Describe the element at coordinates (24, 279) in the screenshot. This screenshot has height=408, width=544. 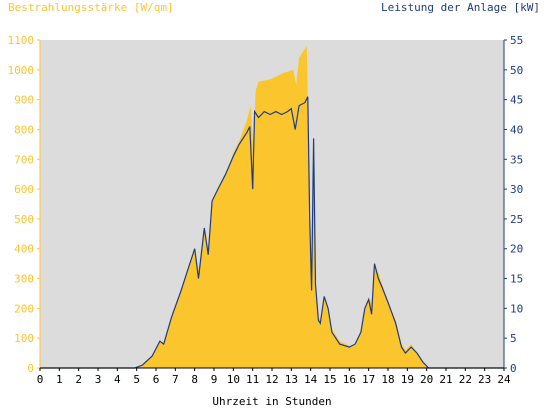
I see `left-tick-label: 300` at that location.